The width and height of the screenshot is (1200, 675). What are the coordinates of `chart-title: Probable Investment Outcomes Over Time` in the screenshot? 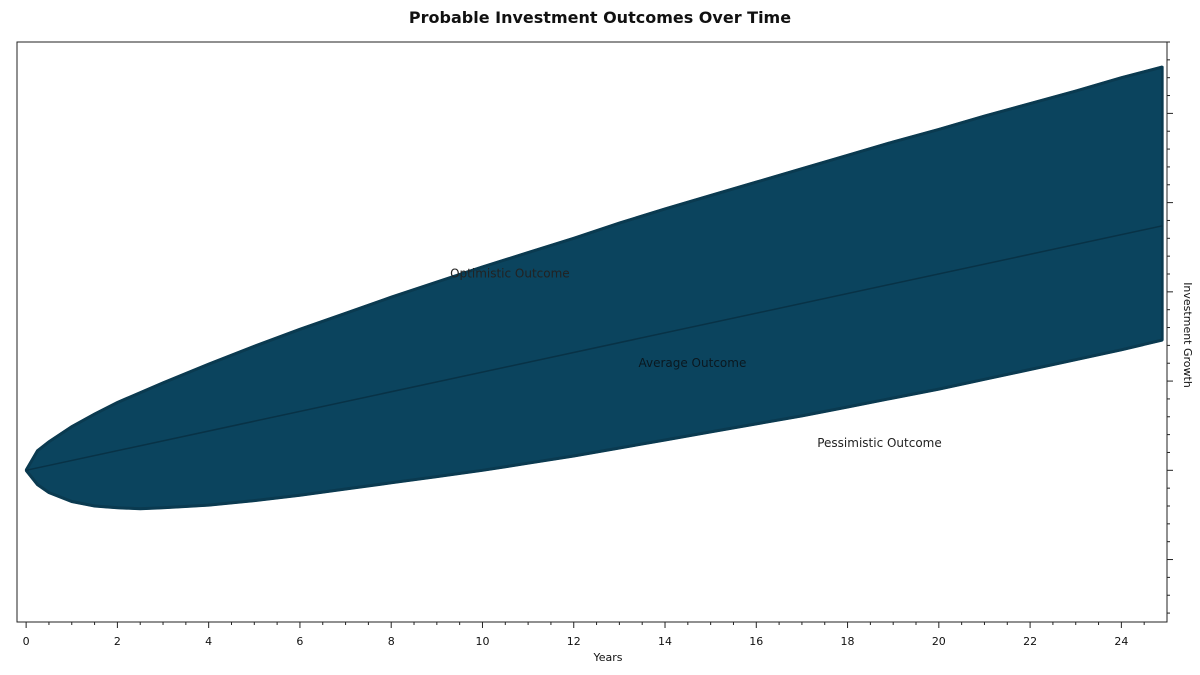 It's located at (600, 17).